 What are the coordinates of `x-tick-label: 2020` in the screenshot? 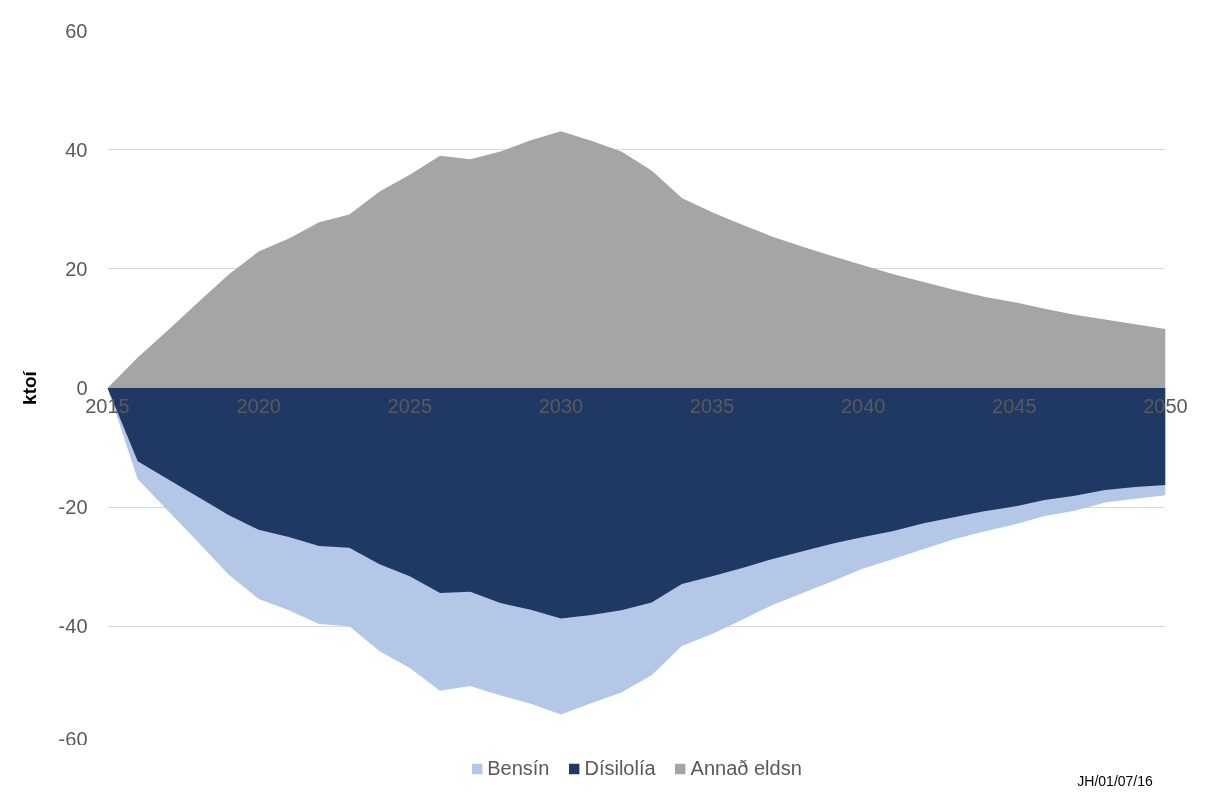 It's located at (258, 405).